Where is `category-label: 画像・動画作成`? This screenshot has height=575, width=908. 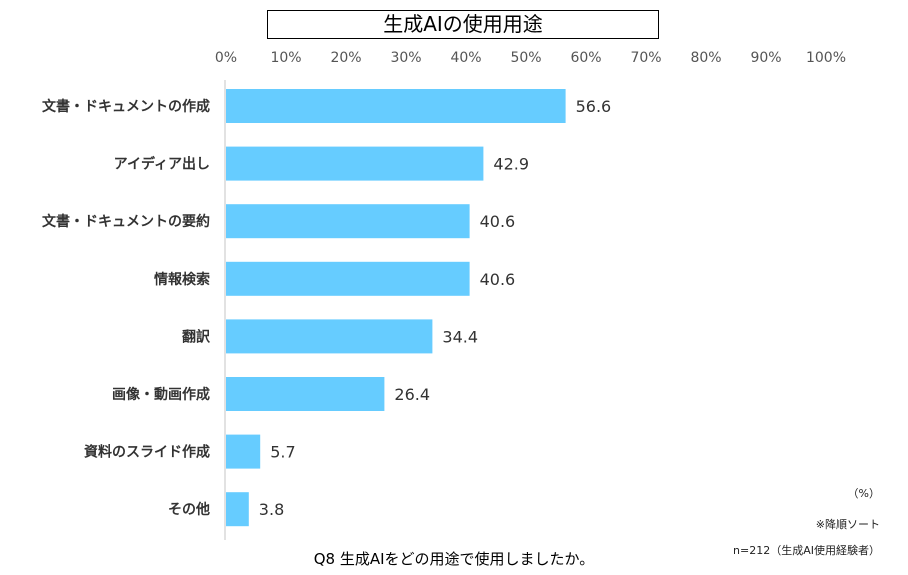
category-label: 画像・動画作成 is located at coordinates (161, 394).